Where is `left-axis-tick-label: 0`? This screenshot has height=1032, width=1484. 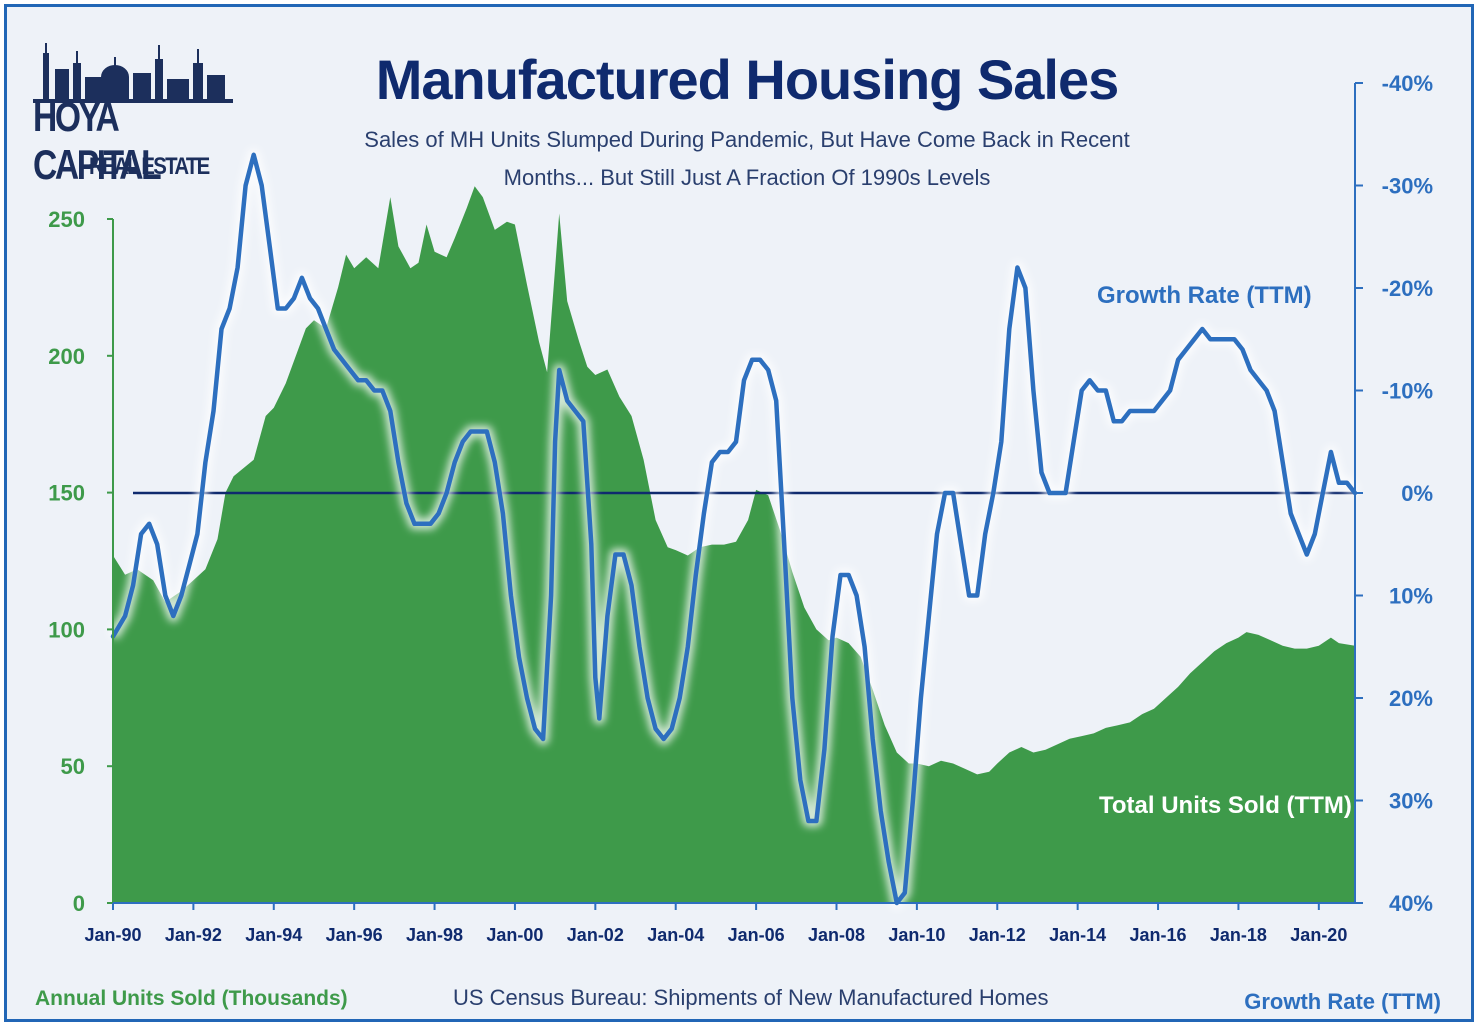
left-axis-tick-label: 0 is located at coordinates (79, 903).